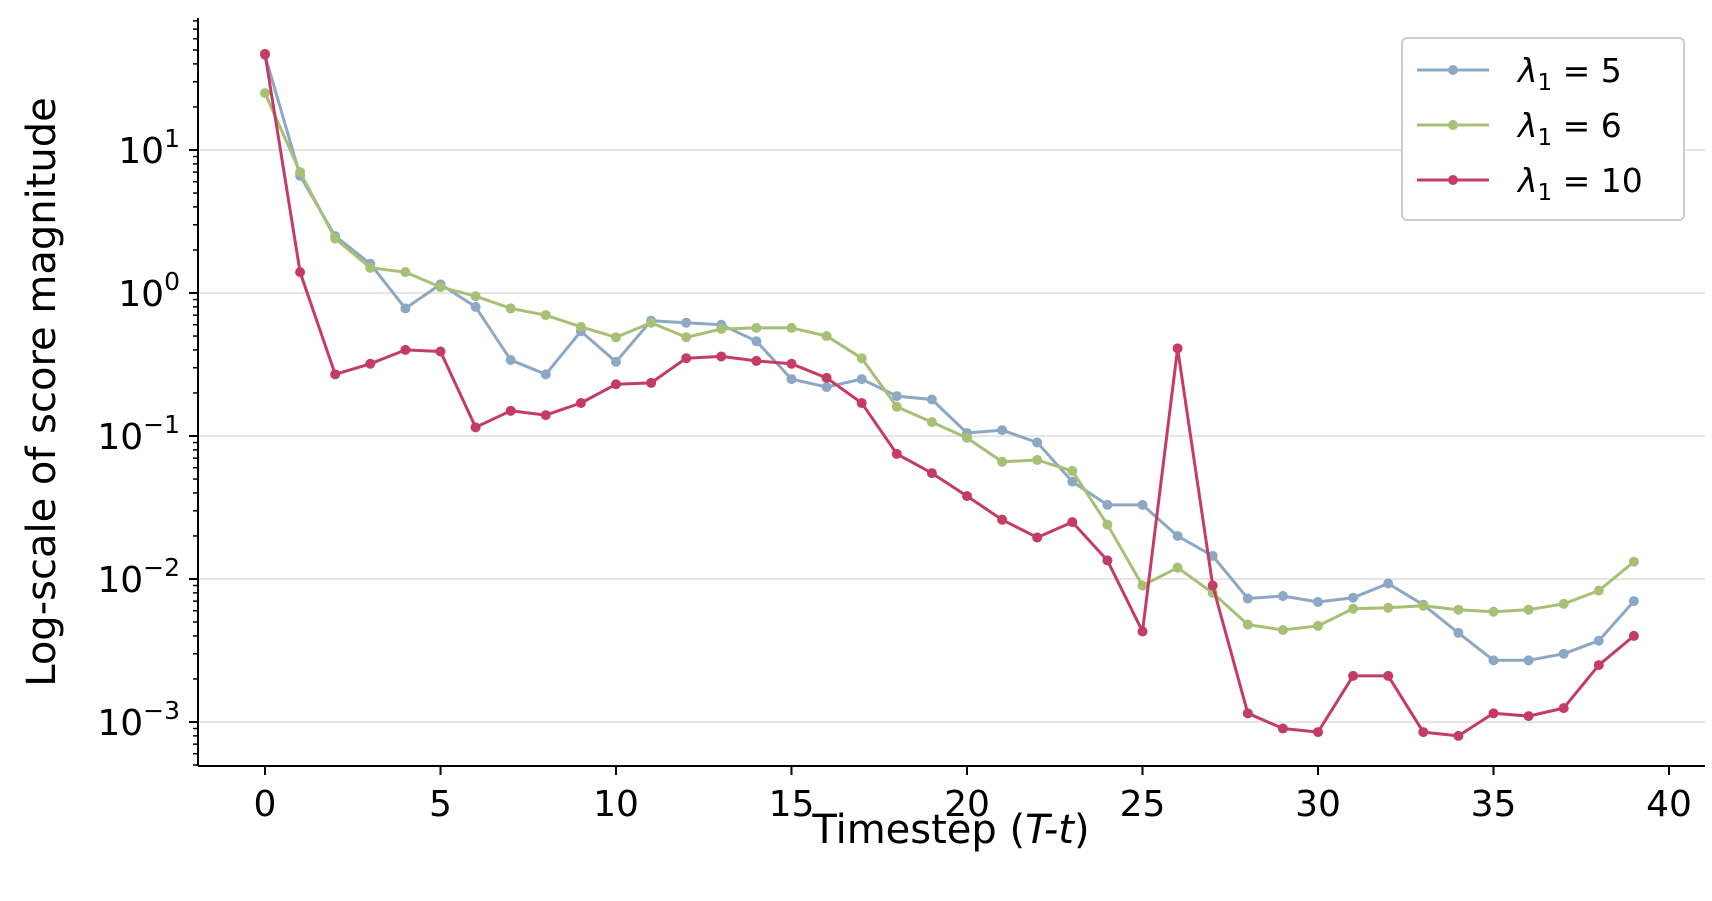 The height and width of the screenshot is (901, 1712). I want to click on legend-box, so click(1543, 129).